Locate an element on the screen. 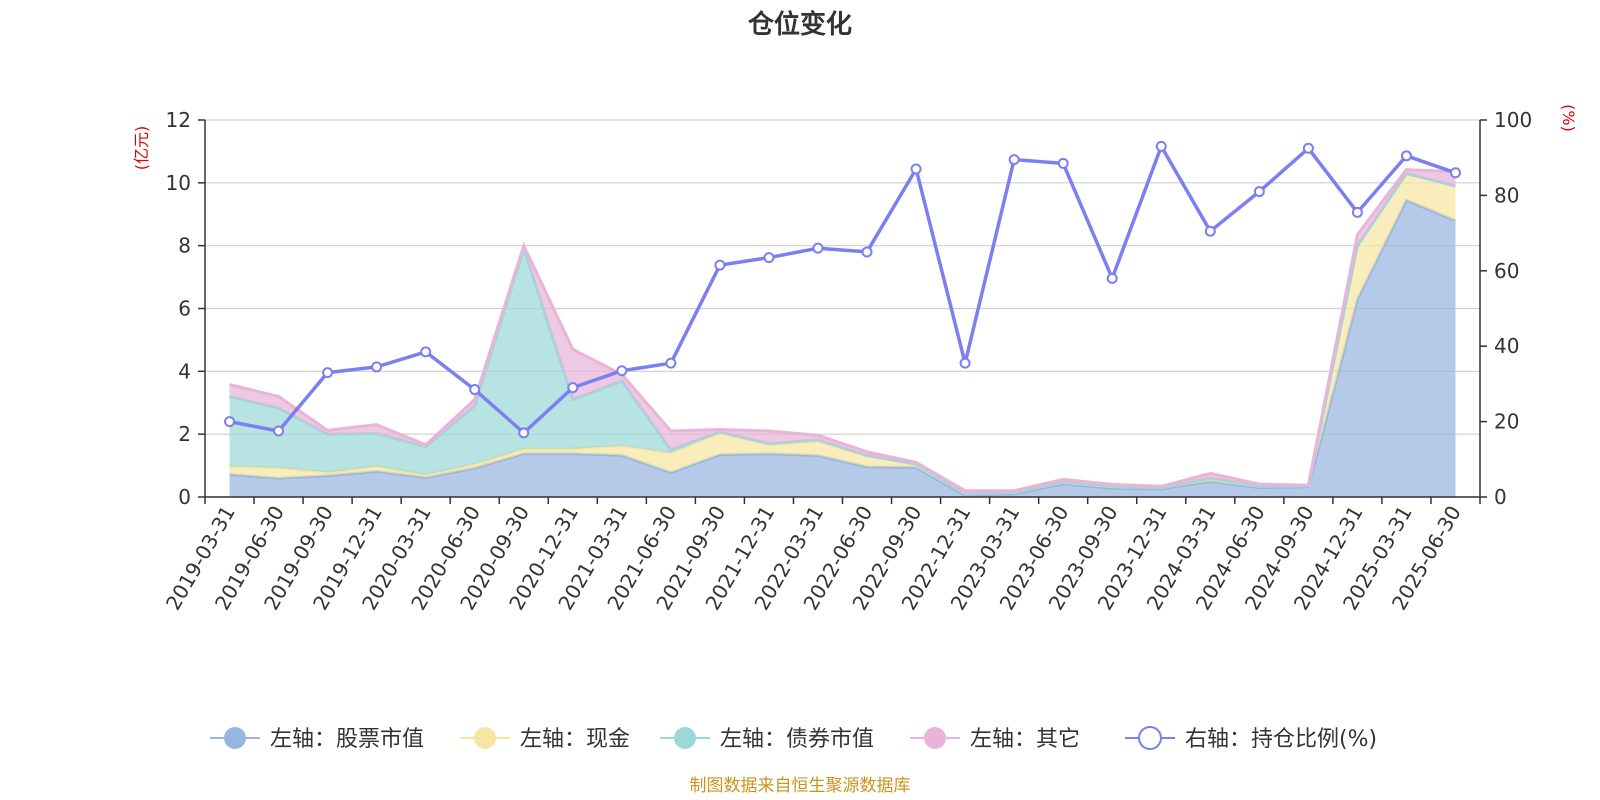 The image size is (1600, 800). left-tick-label: 12 is located at coordinates (178, 120).